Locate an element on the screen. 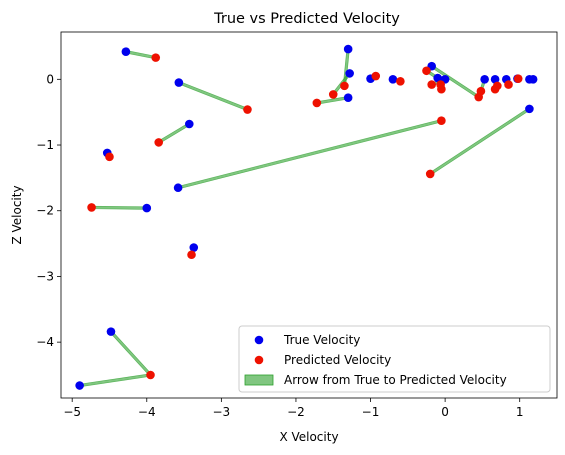 Image resolution: width=565 pixels, height=455 pixels. x-tick-label: −4 is located at coordinates (147, 412).